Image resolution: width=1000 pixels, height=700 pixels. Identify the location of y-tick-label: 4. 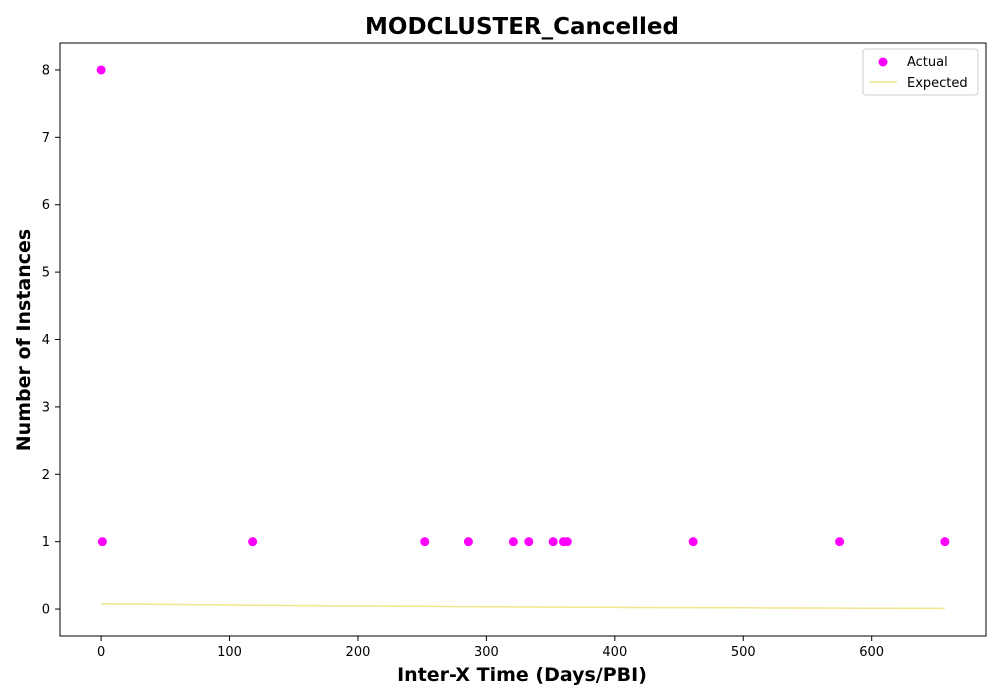
(46, 340).